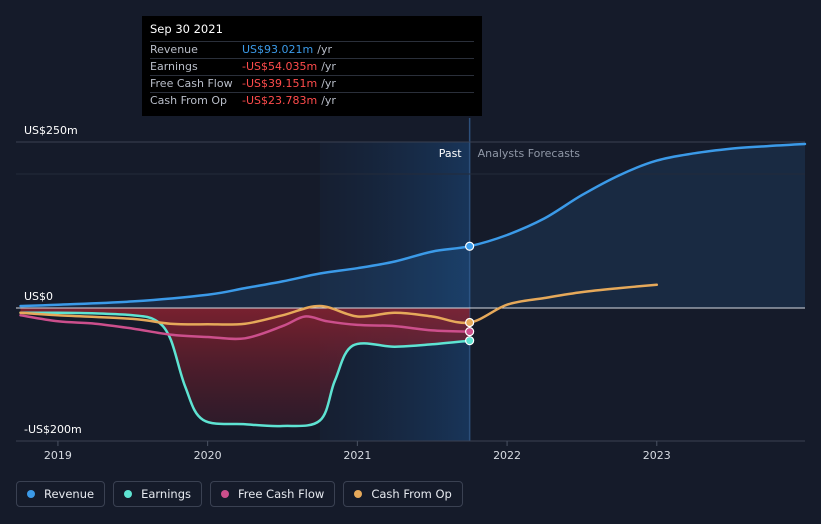 This screenshot has width=821, height=524. I want to click on legend-label: Free Cash Flow, so click(281, 494).